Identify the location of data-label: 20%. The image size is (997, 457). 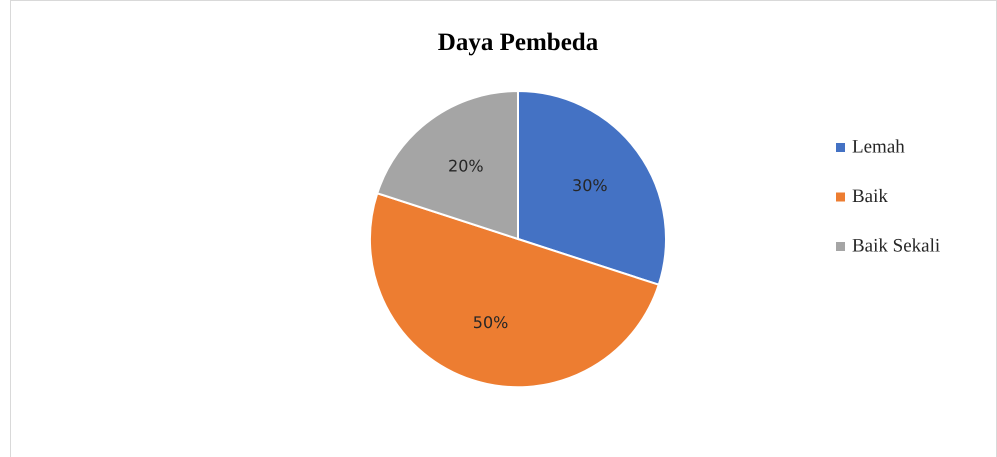
(466, 166).